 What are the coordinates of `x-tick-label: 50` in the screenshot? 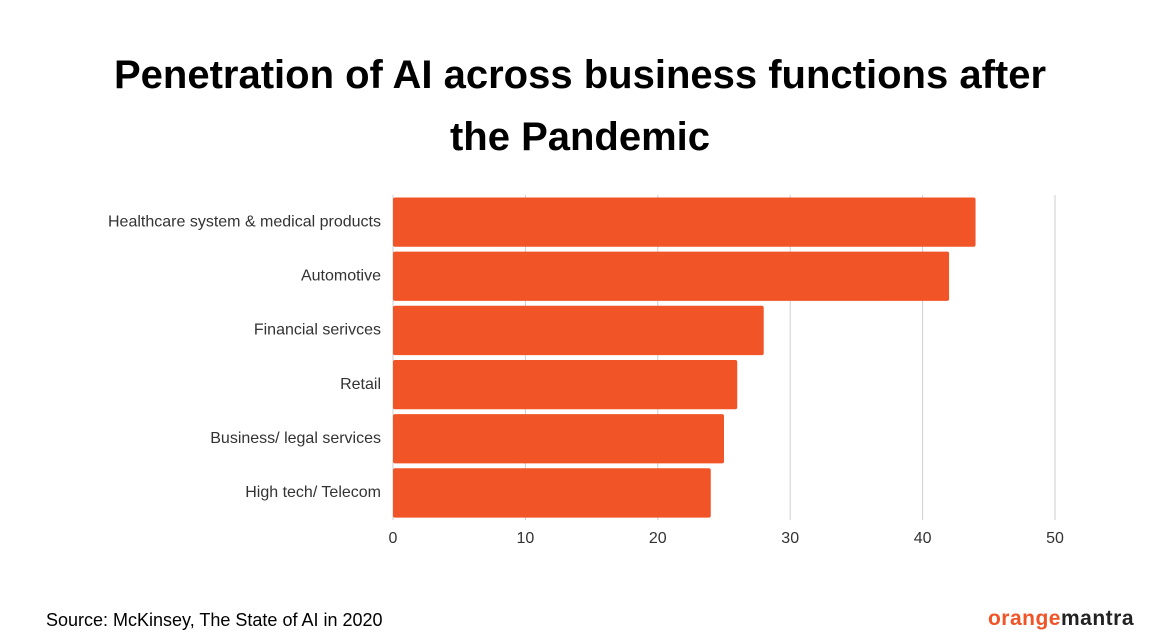 It's located at (1055, 538).